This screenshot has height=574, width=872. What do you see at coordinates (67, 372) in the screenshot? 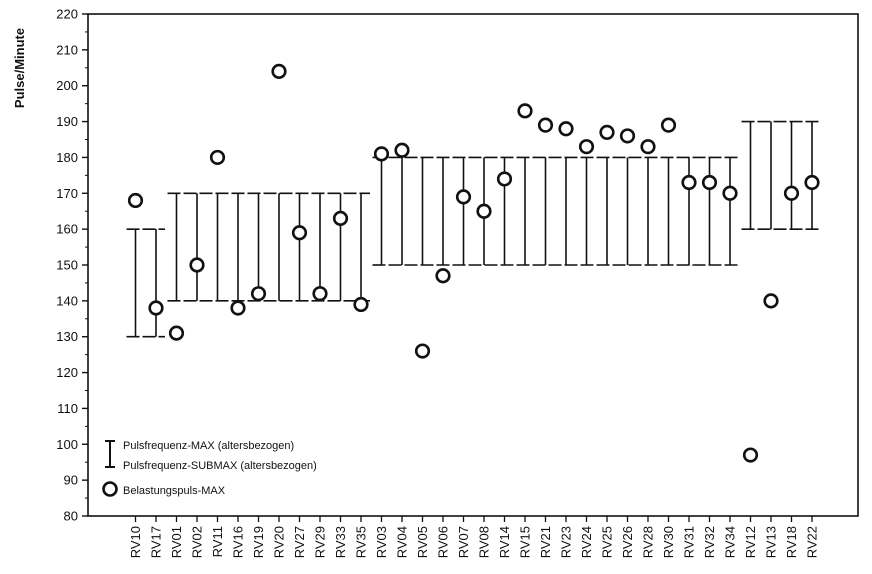
I see `y-tick-label: 120` at bounding box center [67, 372].